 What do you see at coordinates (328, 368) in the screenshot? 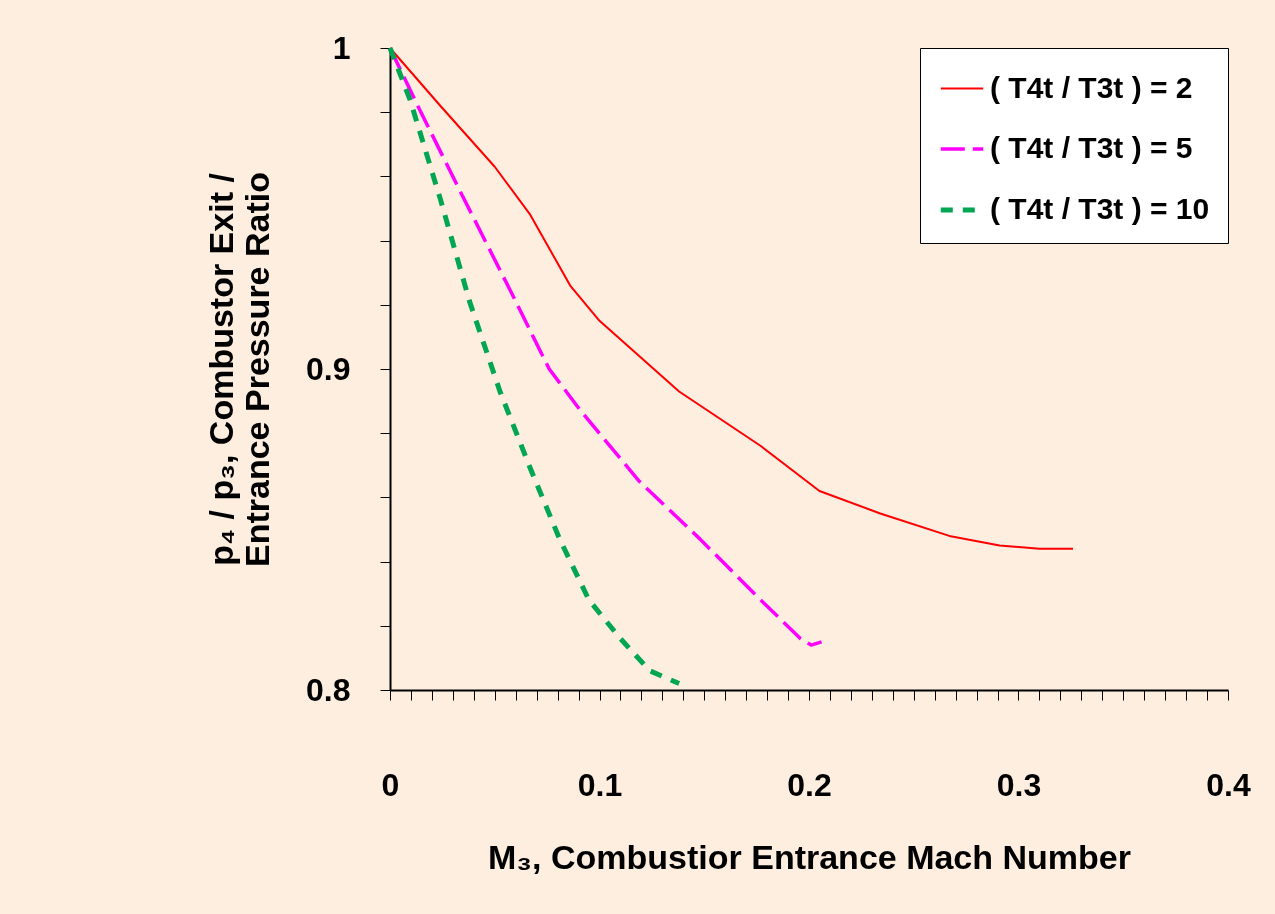
I see `y-tick-label: 0.9` at bounding box center [328, 368].